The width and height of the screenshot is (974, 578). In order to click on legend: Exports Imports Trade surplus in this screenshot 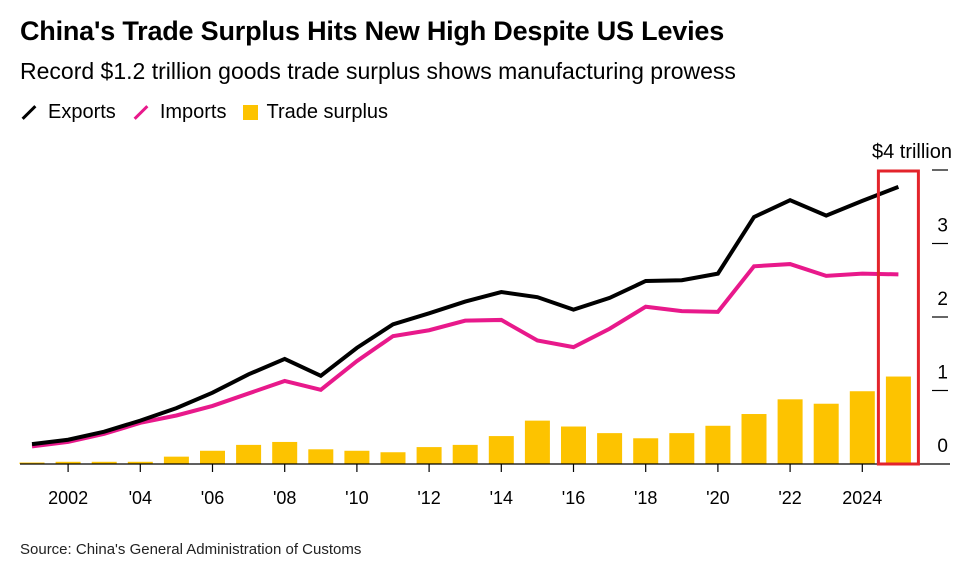, I will do `click(212, 112)`.